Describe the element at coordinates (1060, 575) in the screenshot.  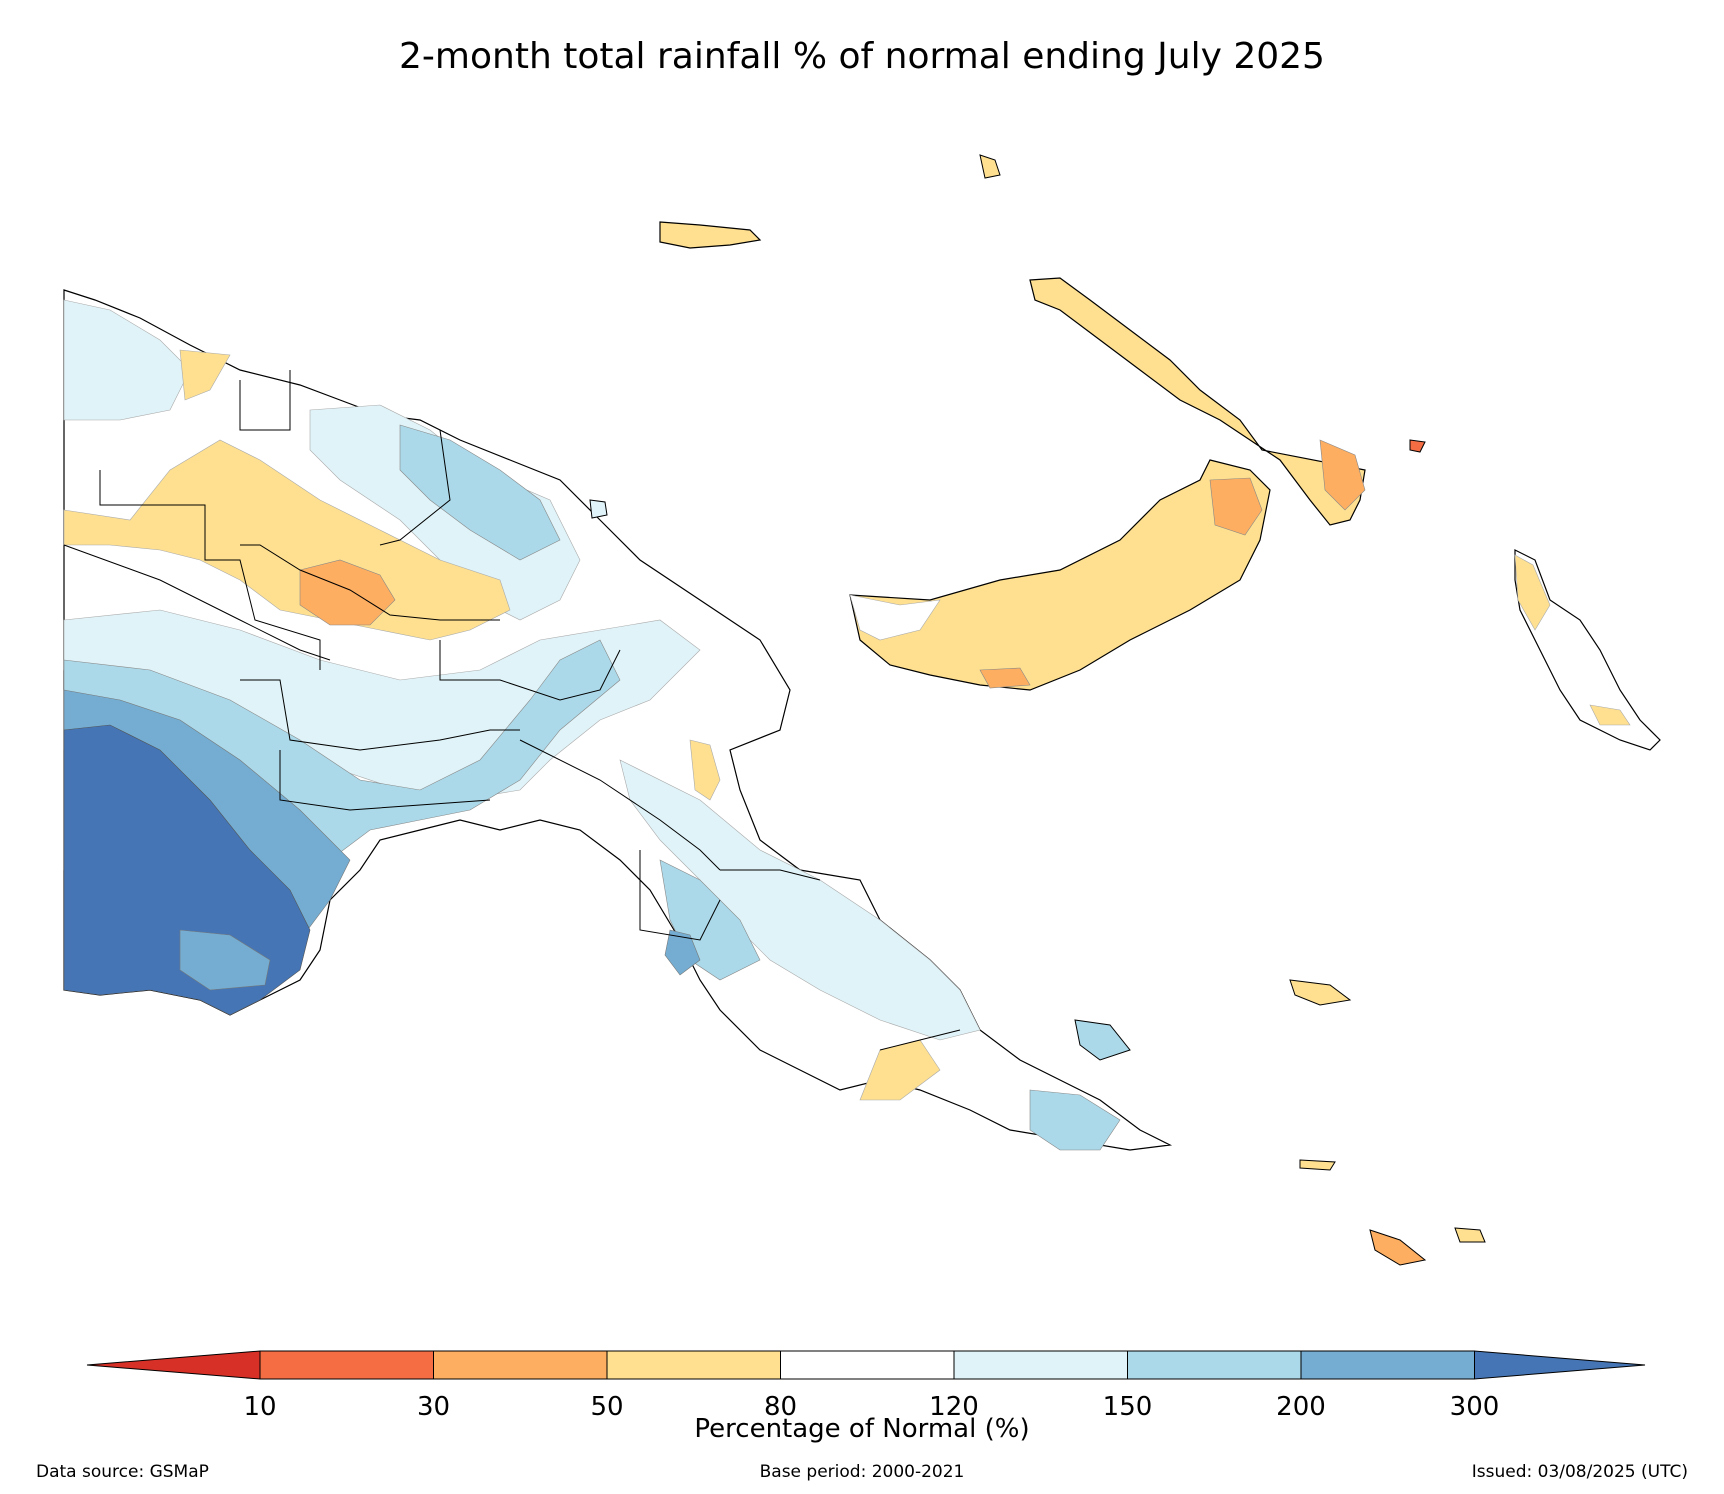
I see `new-britain-outline` at that location.